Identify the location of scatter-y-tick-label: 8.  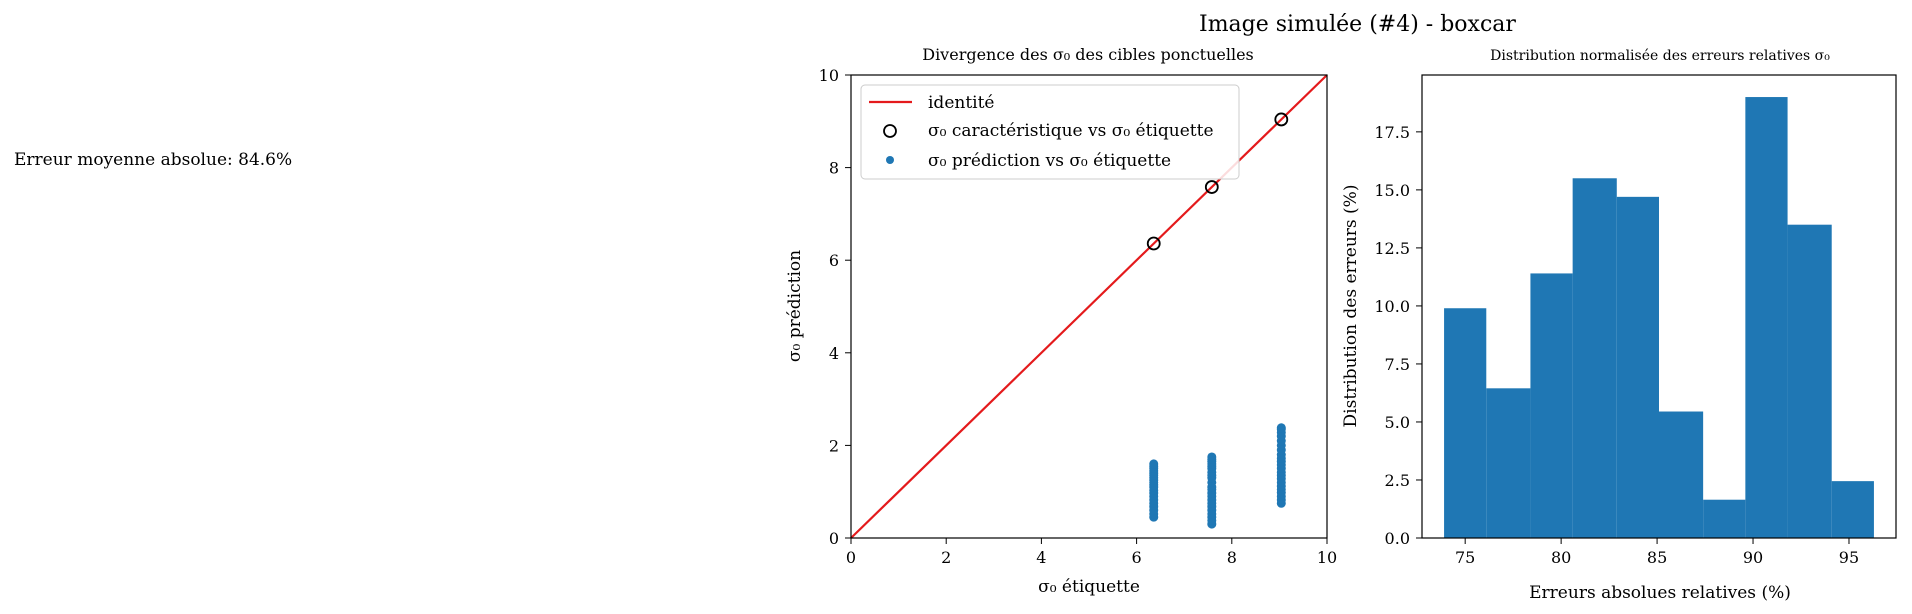
(834, 168).